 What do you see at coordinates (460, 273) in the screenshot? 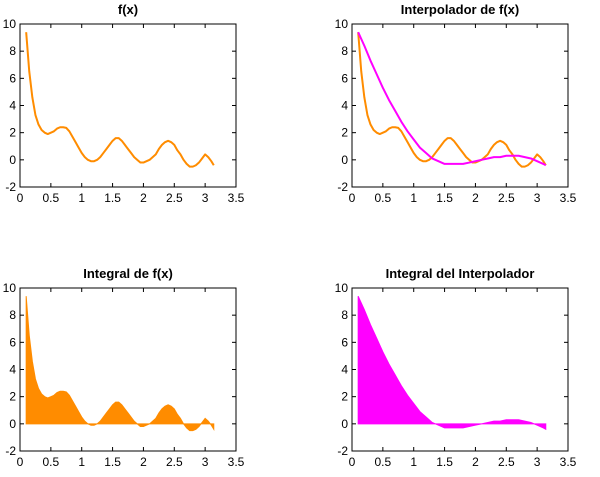
I see `chart-title: Integral del Interpolador` at bounding box center [460, 273].